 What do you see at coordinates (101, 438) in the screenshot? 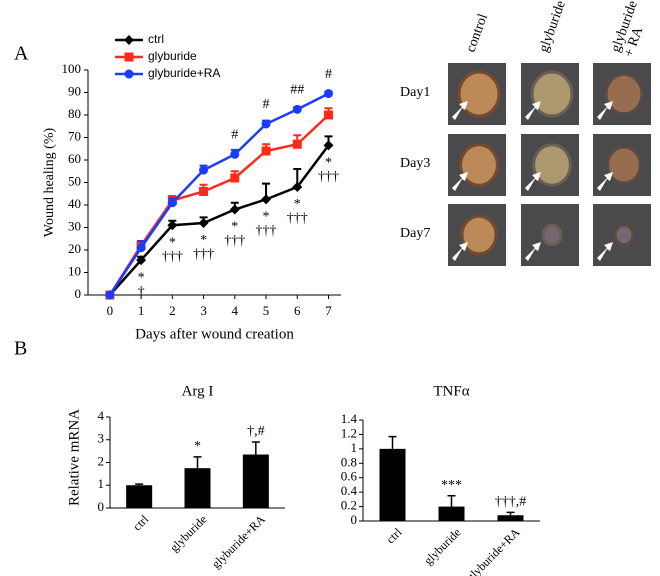
I see `y-tick-label: 3` at bounding box center [101, 438].